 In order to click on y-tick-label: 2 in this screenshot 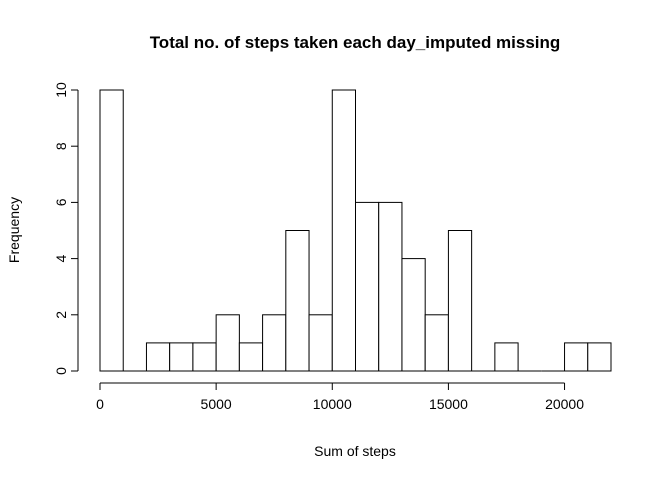, I will do `click(61, 315)`.